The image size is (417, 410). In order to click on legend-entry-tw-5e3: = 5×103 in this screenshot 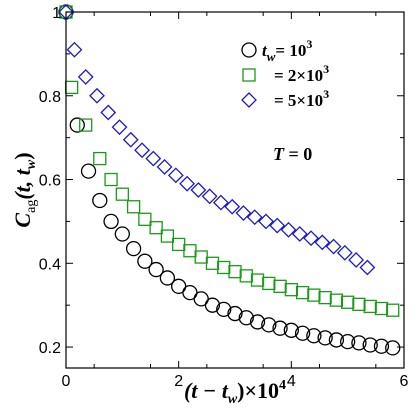, I will do `click(285, 98)`.